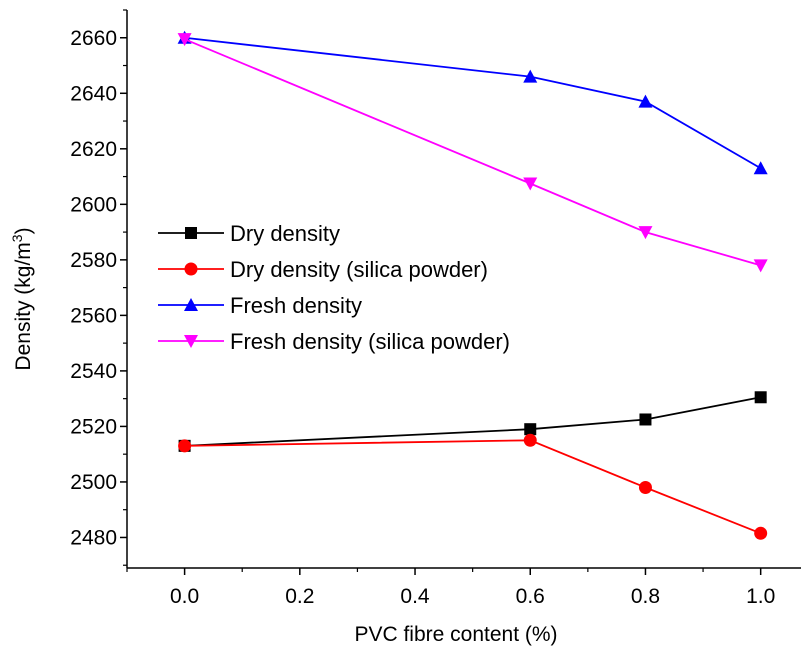 Image resolution: width=805 pixels, height=652 pixels. What do you see at coordinates (93, 315) in the screenshot?
I see `y-tick-label: 2560` at bounding box center [93, 315].